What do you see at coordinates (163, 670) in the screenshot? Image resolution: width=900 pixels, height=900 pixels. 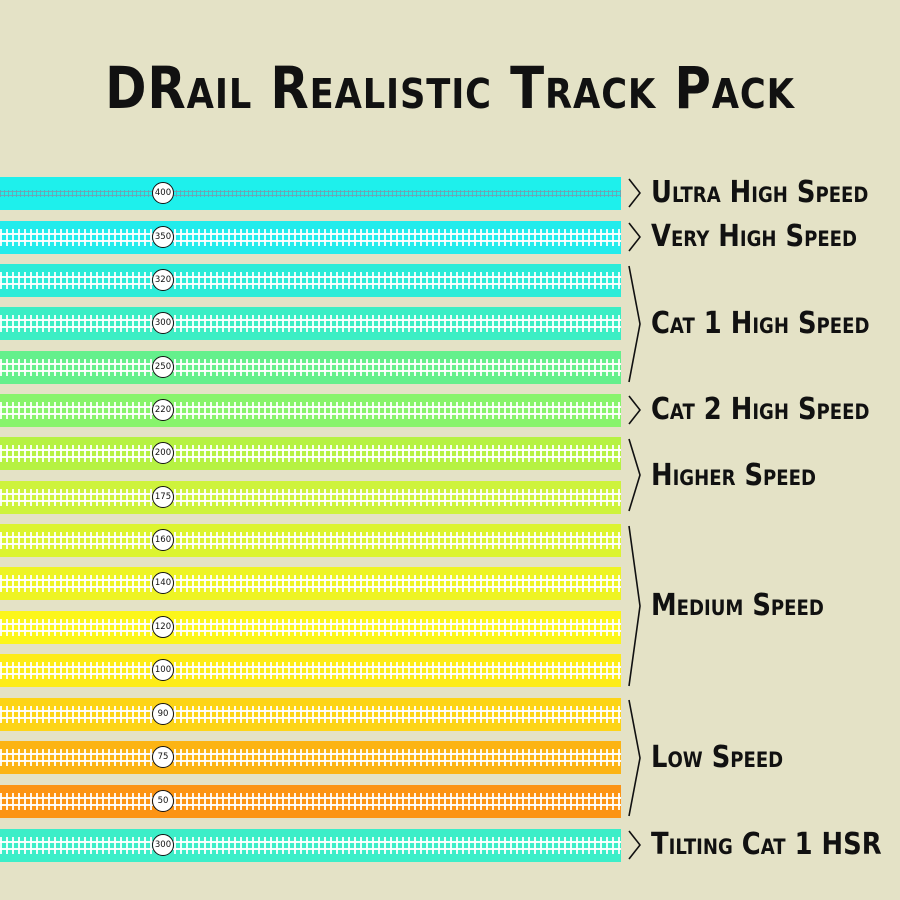 I see `speed-limit-sign: 100` at bounding box center [163, 670].